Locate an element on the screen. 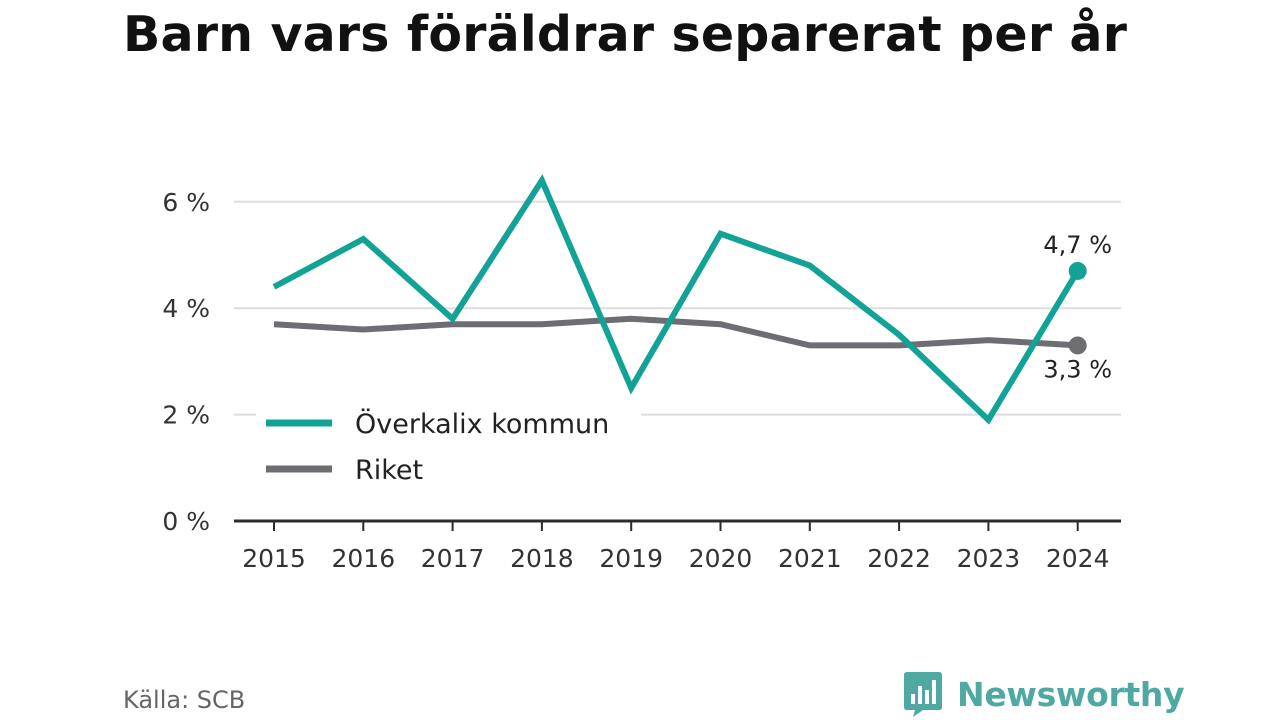 The image size is (1280, 720). brand-logo: Newsworthy is located at coordinates (1044, 694).